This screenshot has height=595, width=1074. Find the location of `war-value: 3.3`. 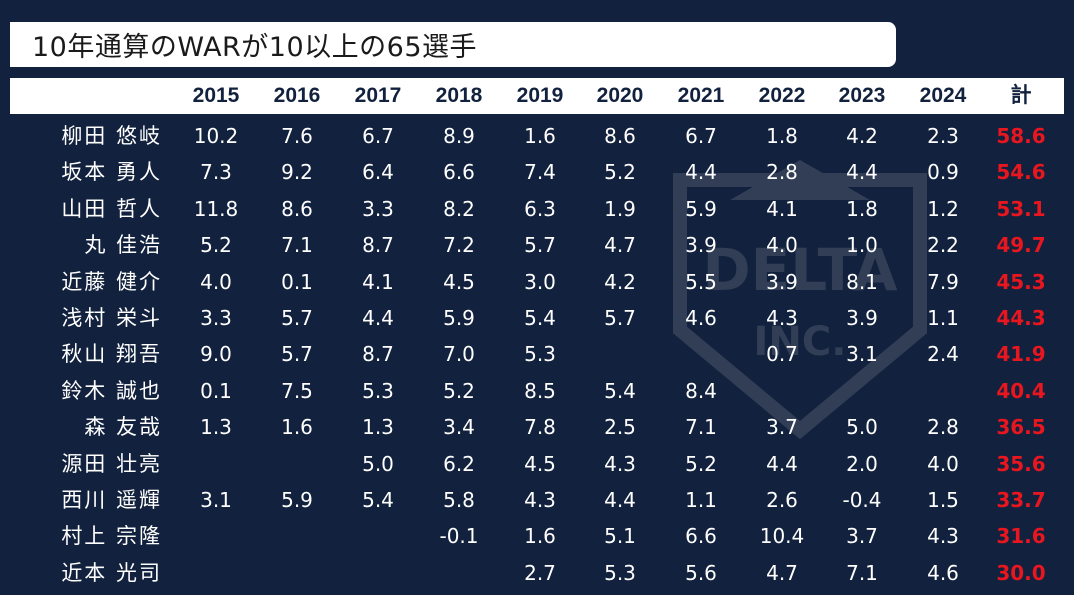

war-value: 3.3 is located at coordinates (216, 317).